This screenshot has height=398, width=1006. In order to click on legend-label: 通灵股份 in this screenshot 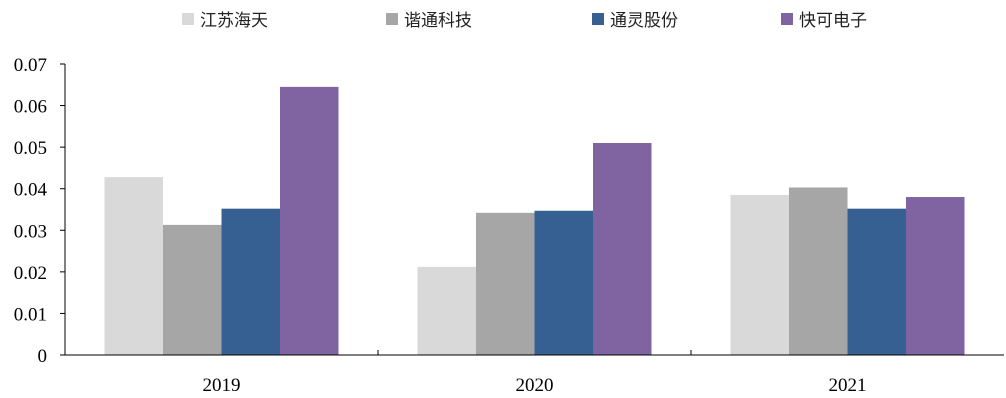, I will do `click(644, 21)`.